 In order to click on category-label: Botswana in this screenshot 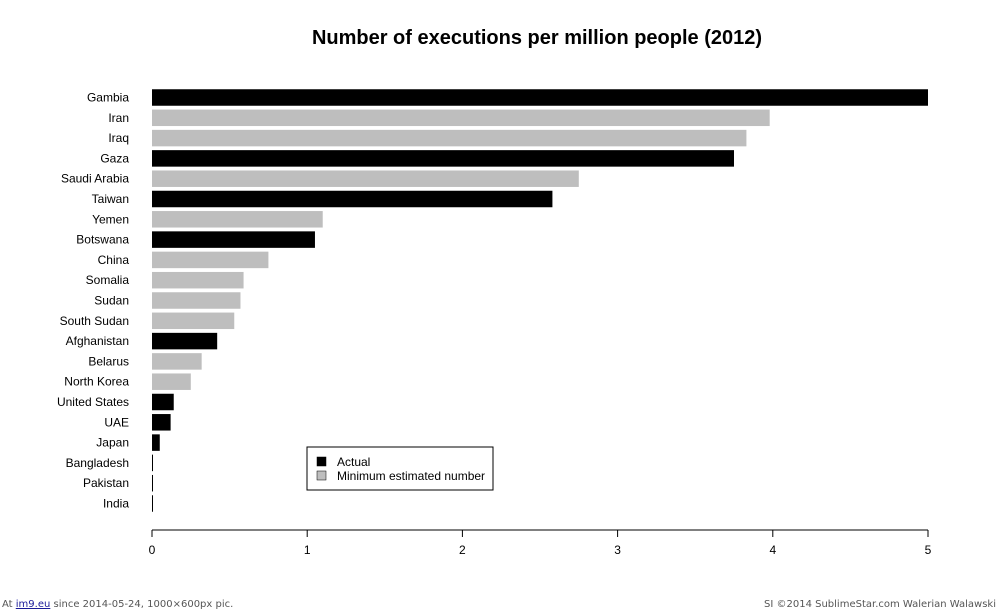, I will do `click(102, 240)`.